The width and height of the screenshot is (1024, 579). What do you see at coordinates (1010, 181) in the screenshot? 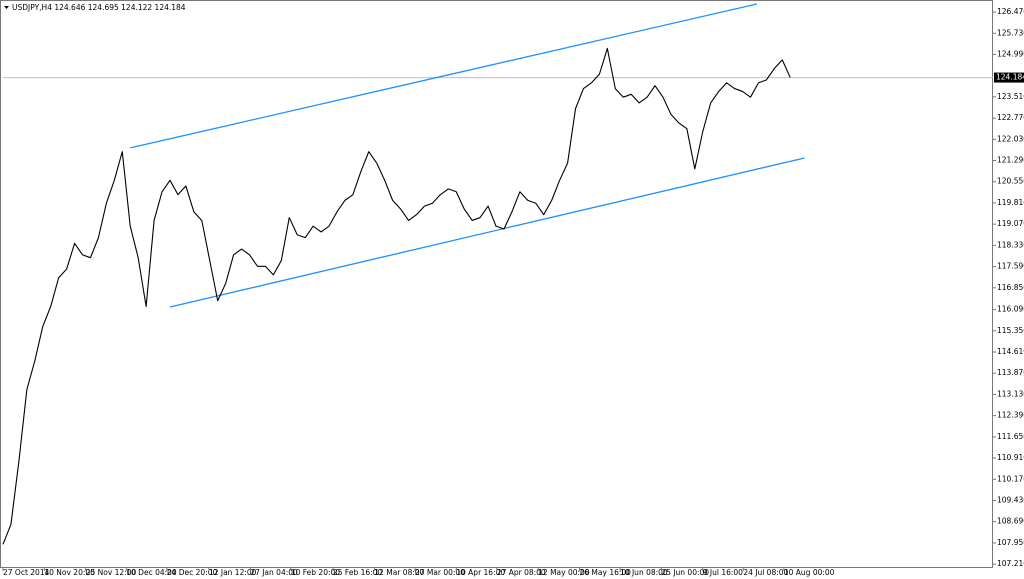
I see `y-tick-label: 120.550` at bounding box center [1010, 181].